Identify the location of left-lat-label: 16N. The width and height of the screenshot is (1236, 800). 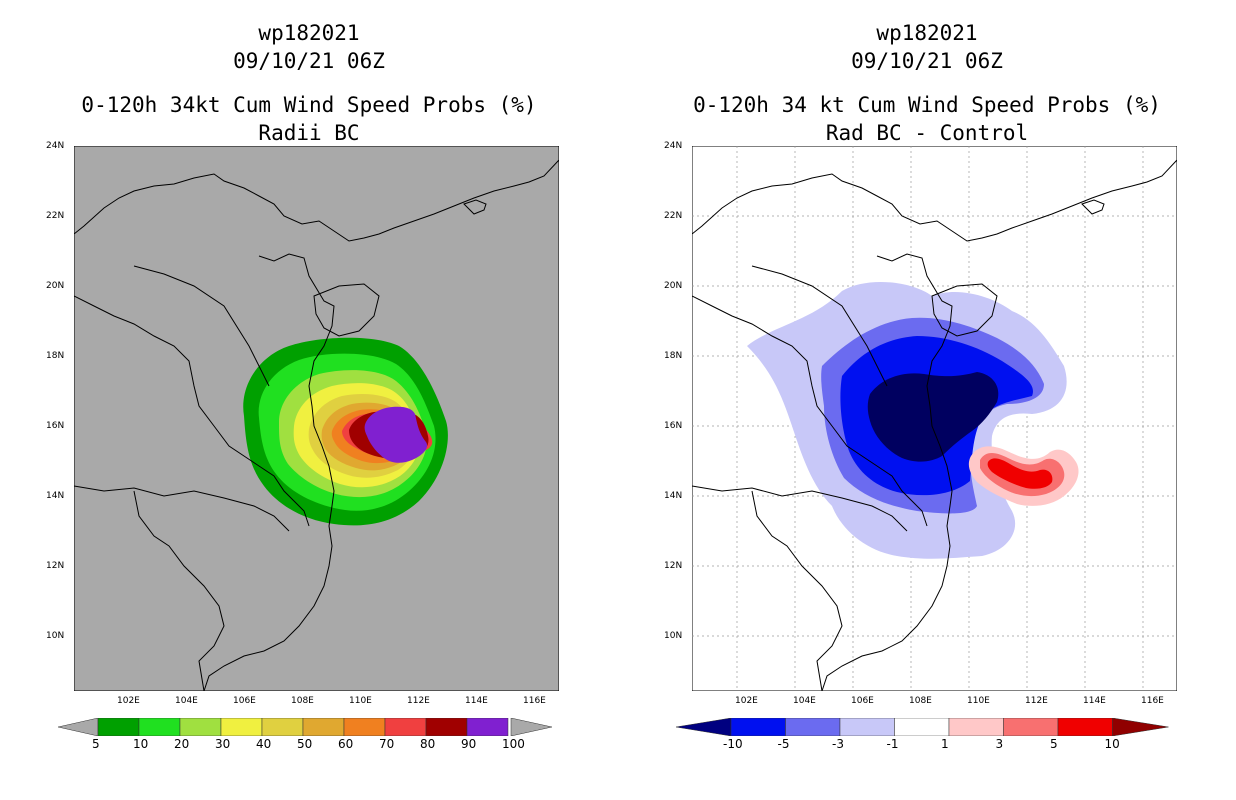
(55, 426).